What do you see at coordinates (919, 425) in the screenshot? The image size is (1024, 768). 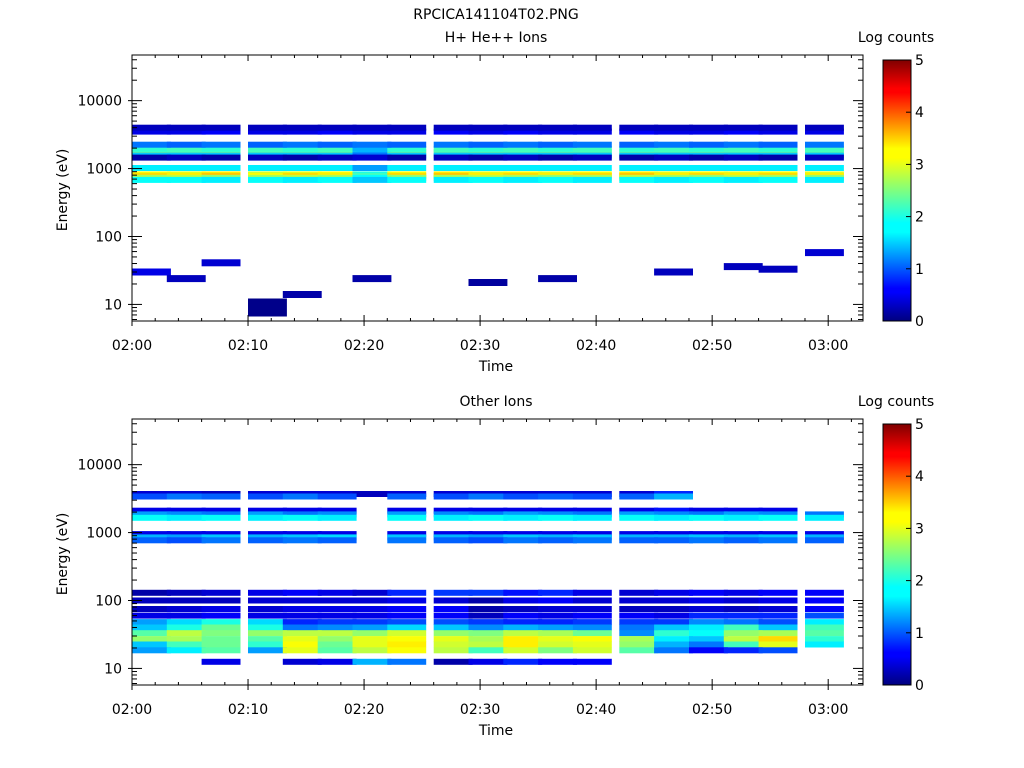 I see `colorbar-tick-label: 5` at bounding box center [919, 425].